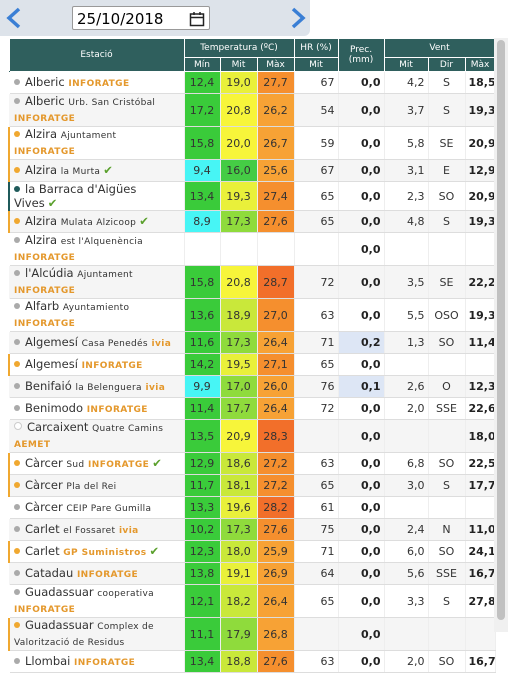  I want to click on station-cell: Benifaió la Belenguera ivia, so click(97, 386).